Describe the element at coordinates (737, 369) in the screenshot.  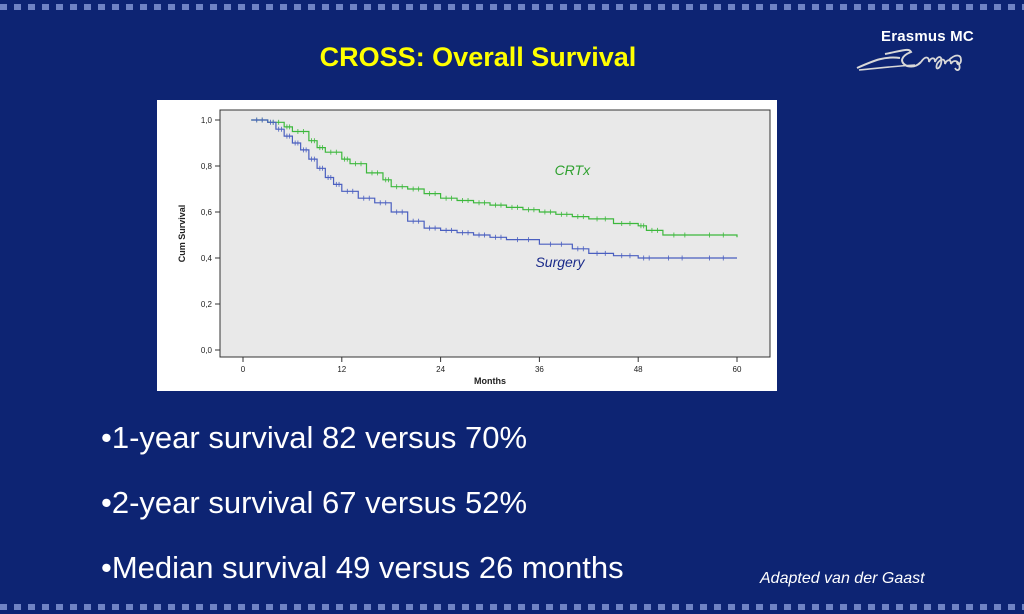
I see `x-tick-label: 60` at that location.